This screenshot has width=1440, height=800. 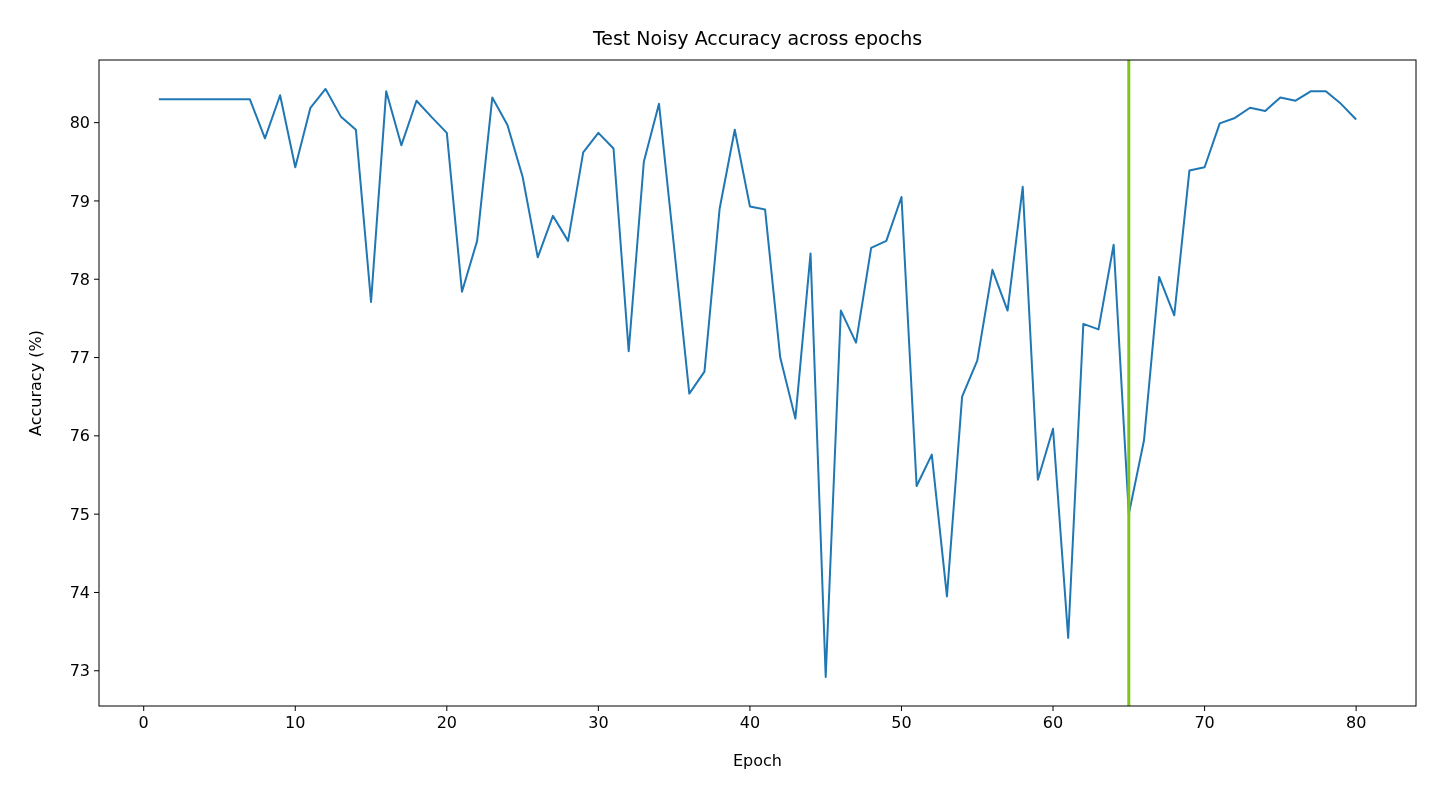 I want to click on x-tick-label: 40, so click(x=750, y=722).